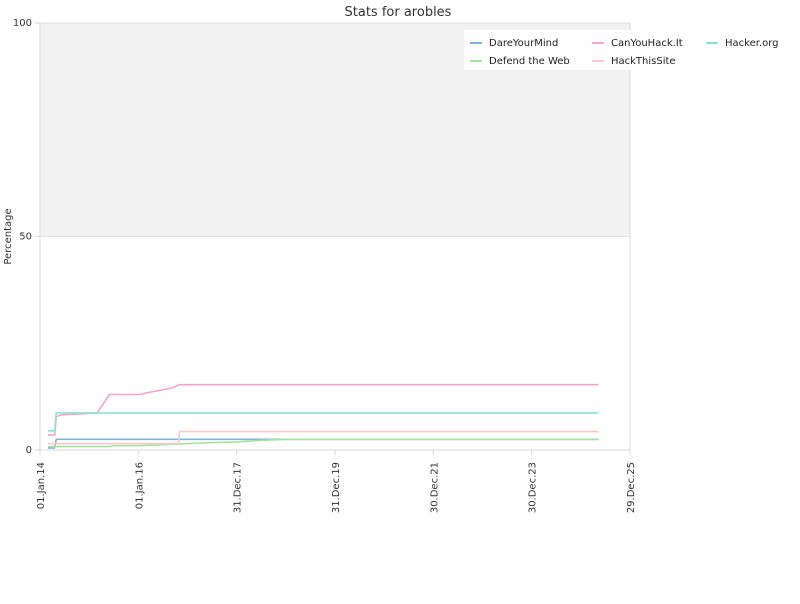 This screenshot has height=604, width=800. Describe the element at coordinates (434, 487) in the screenshot. I see `x-tick-label: 30.Dec.21` at that location.